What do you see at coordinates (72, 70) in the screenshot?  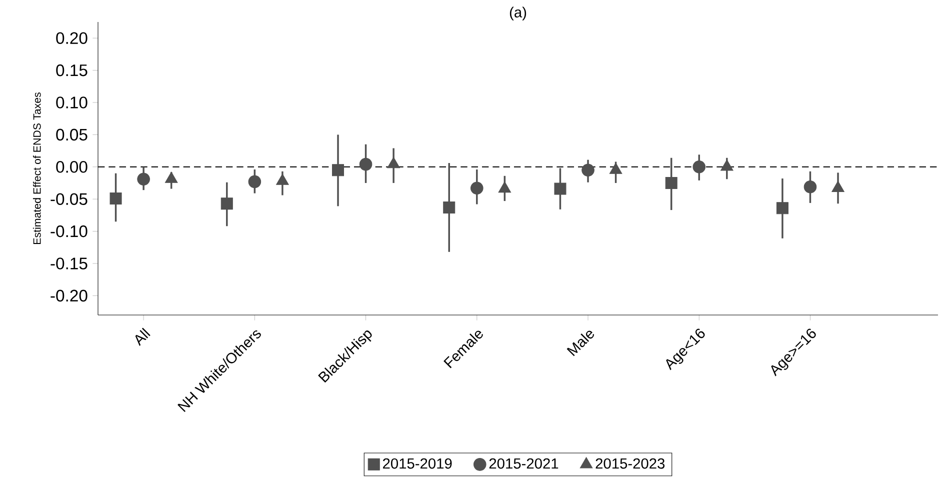 I see `y-tick-label: 0.15` at bounding box center [72, 70].